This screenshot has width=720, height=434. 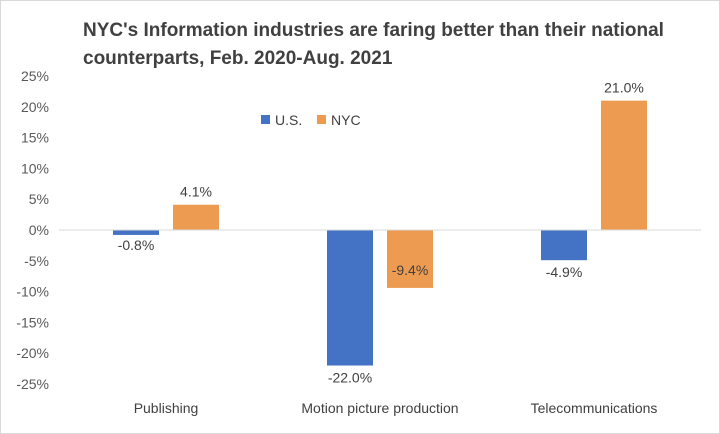 I want to click on data-label: 4.1%, so click(x=196, y=192).